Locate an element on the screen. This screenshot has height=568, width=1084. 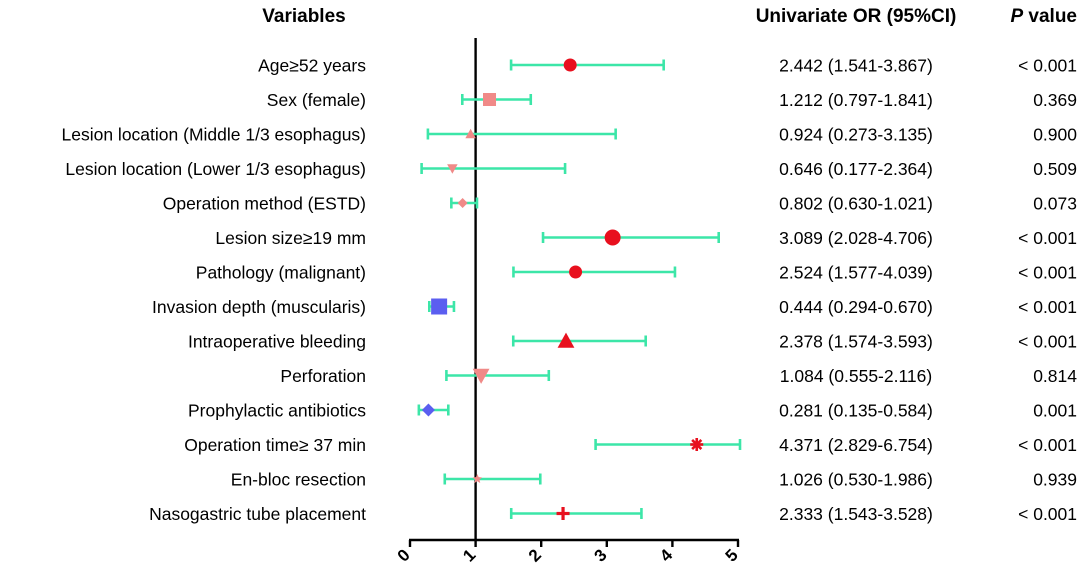
header-p-italic: P is located at coordinates (1016, 16).